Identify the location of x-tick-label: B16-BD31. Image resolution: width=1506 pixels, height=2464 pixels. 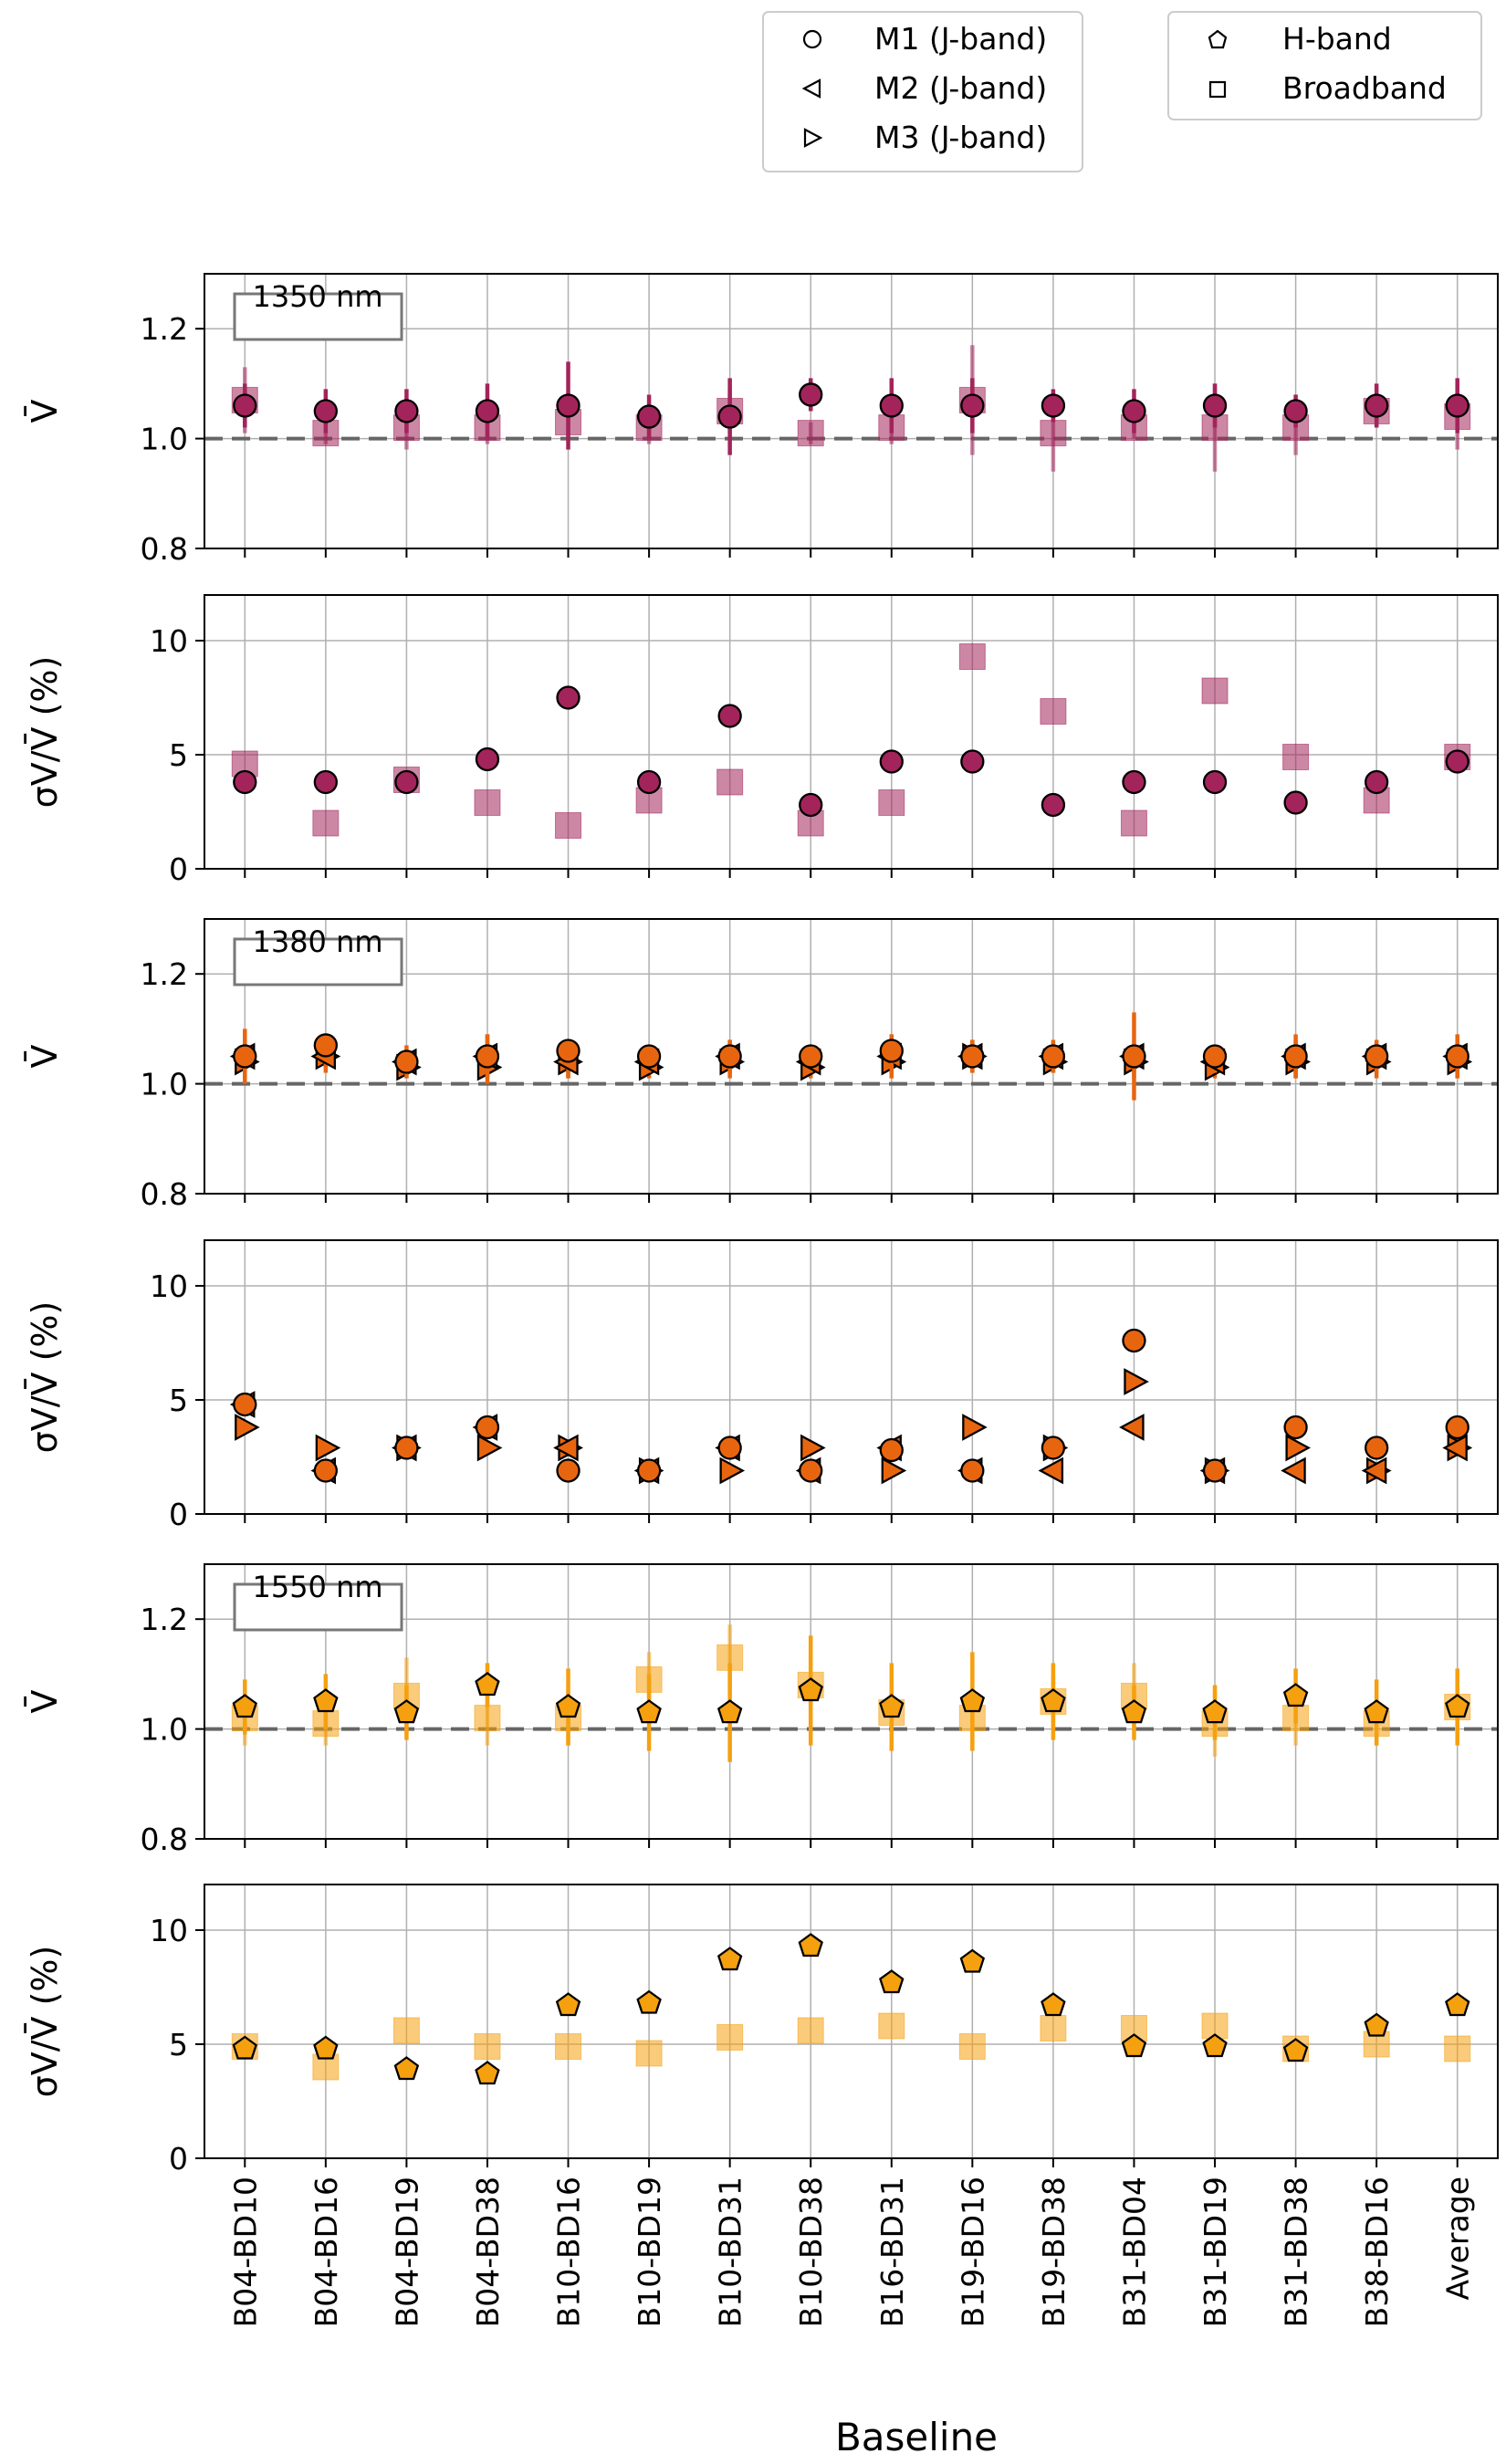
(892, 2252).